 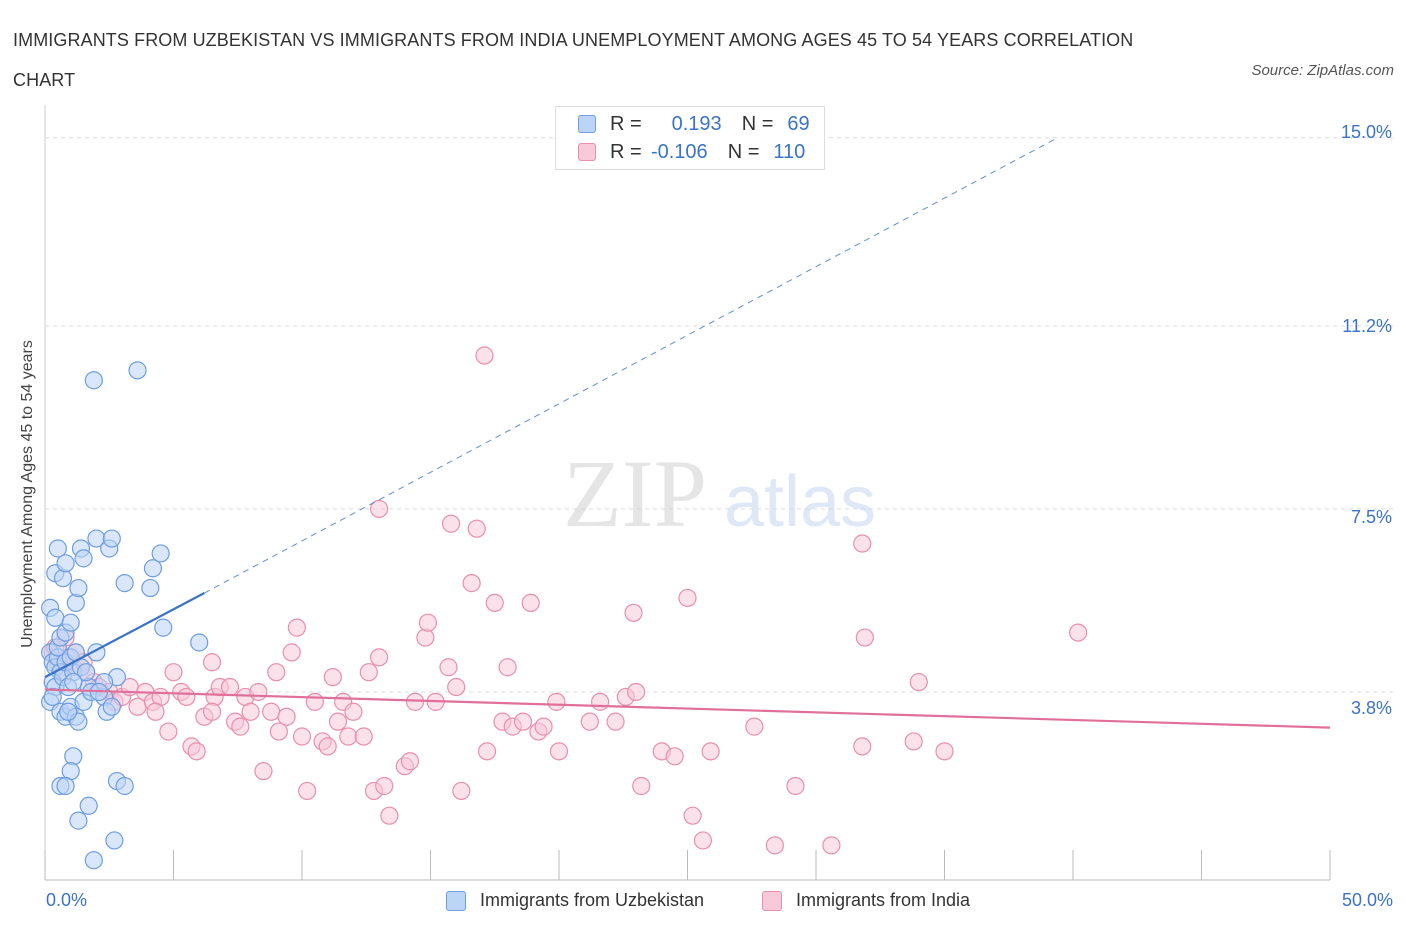 What do you see at coordinates (690, 138) in the screenshot?
I see `stats-legend: R = 0.193 N = 69 R = -0.106 N = 110` at bounding box center [690, 138].